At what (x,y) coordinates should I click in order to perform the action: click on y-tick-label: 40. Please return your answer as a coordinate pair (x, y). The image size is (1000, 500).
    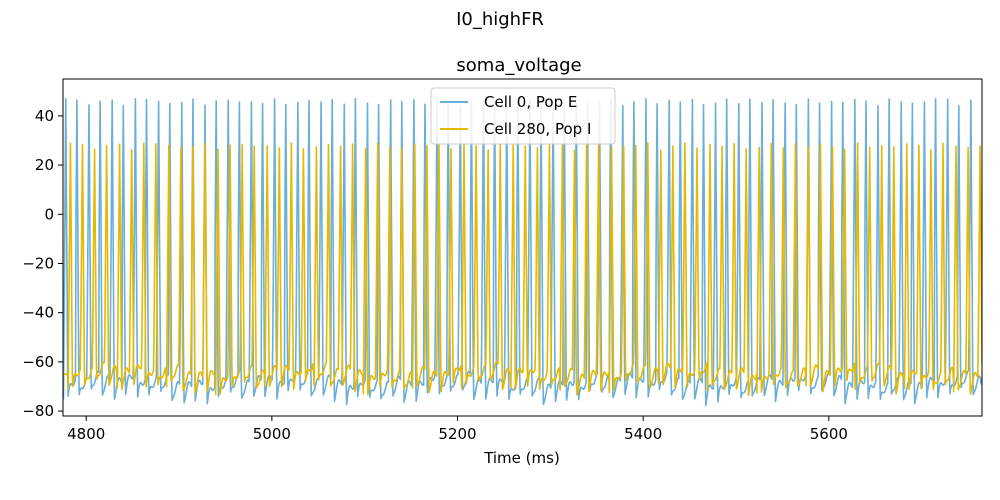
    Looking at the image, I should click on (44, 116).